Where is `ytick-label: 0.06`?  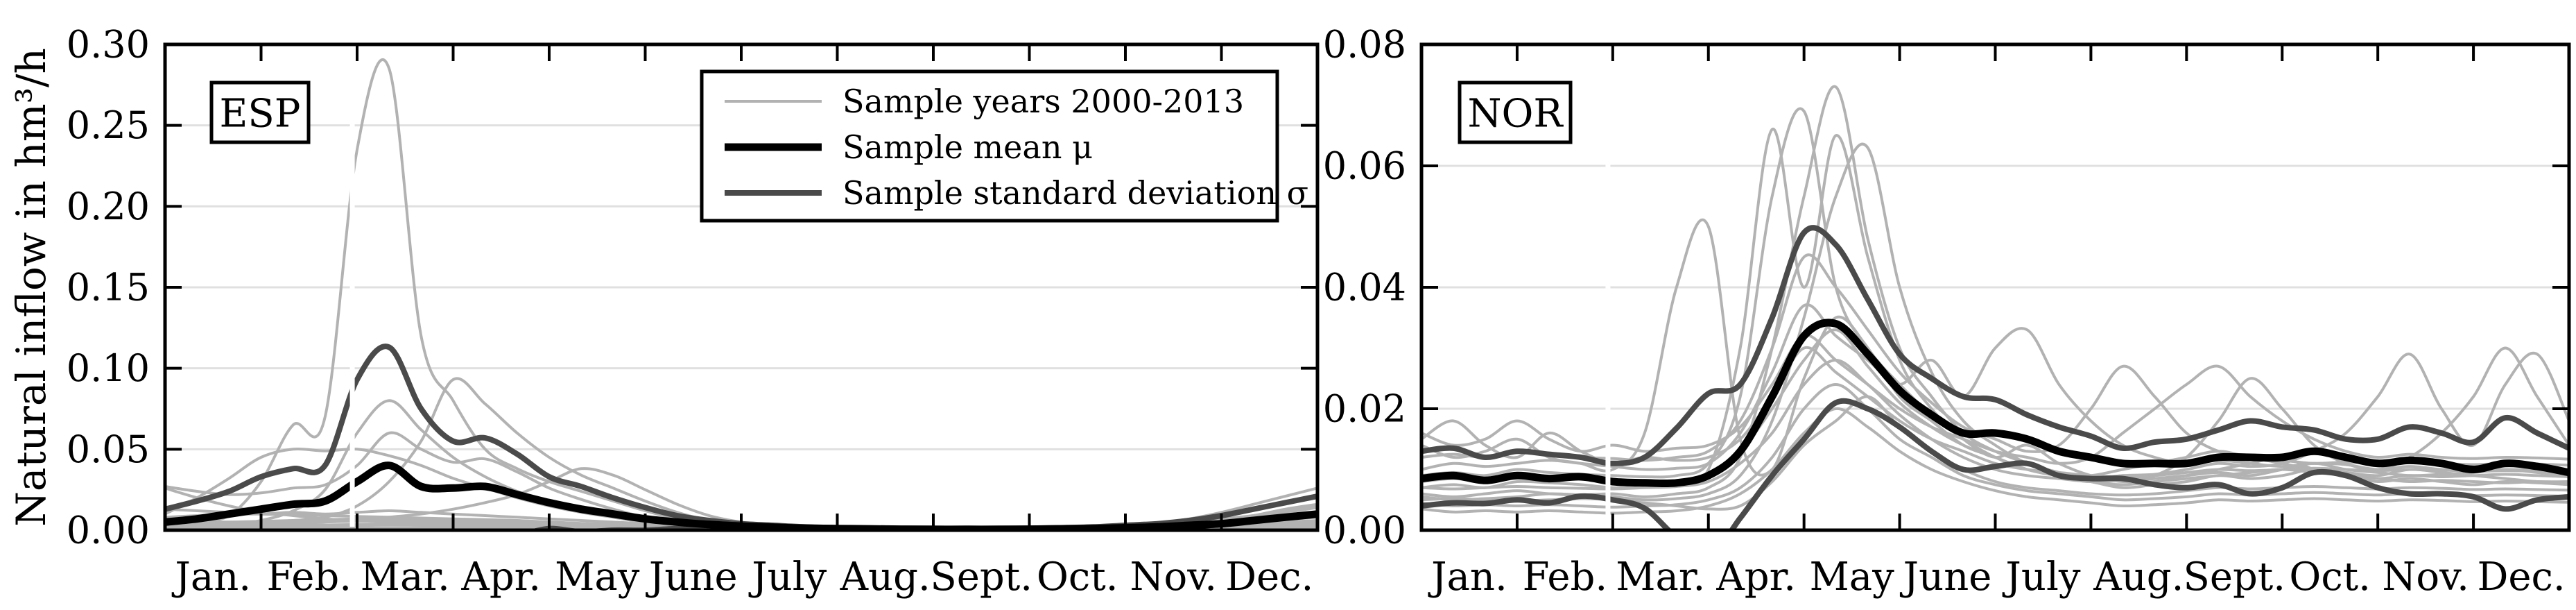 ytick-label: 0.06 is located at coordinates (1364, 166).